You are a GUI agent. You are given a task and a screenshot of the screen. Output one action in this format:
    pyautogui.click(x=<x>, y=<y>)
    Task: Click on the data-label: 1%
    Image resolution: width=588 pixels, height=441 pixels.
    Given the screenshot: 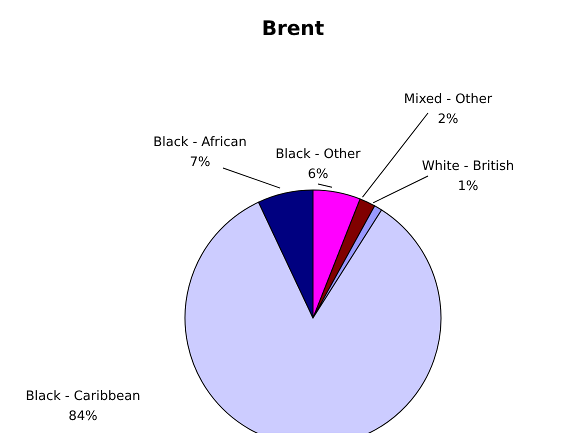 What is the action you would take?
    pyautogui.click(x=468, y=186)
    